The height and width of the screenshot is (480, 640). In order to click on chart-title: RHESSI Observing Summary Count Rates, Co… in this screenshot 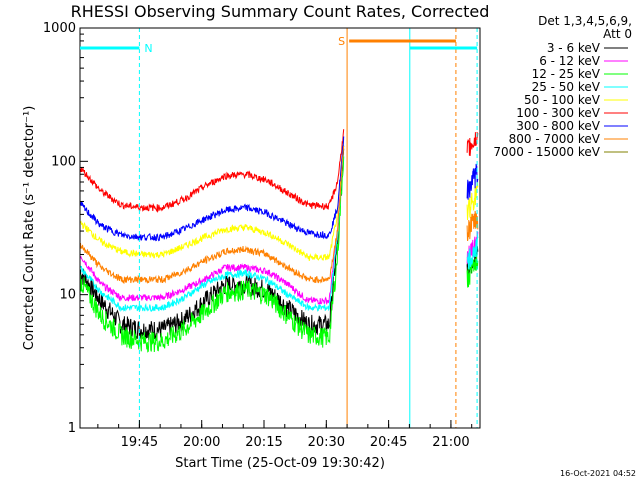, I will do `click(280, 11)`.